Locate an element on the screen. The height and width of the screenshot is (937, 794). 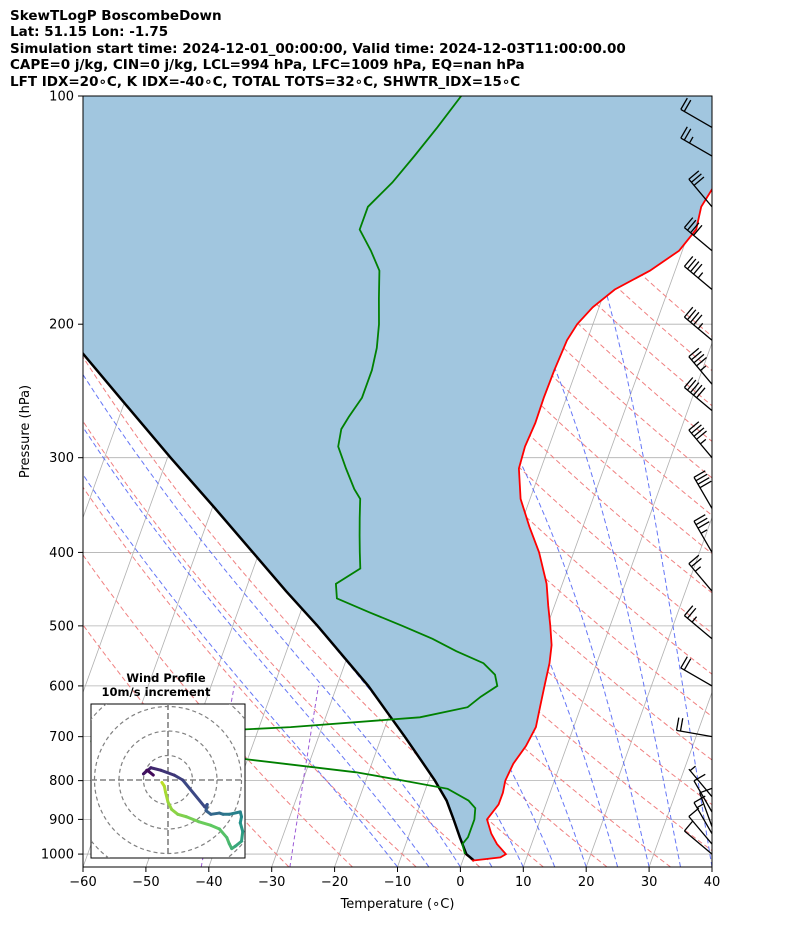
y-tick-label: 200 is located at coordinates (61, 325).